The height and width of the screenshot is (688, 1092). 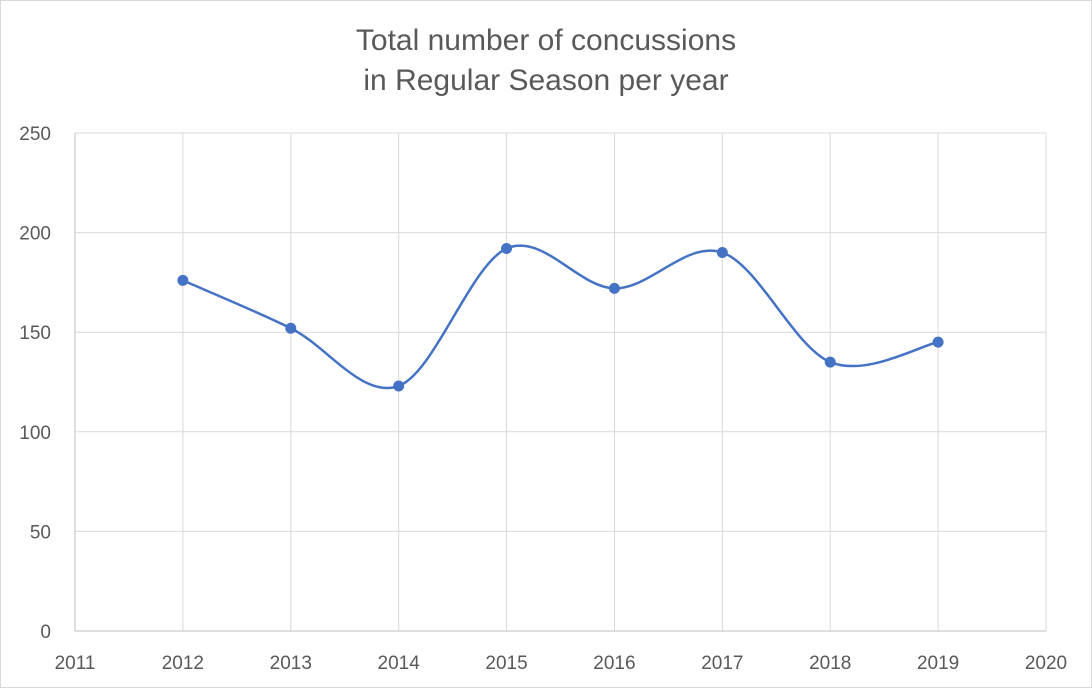 What do you see at coordinates (75, 663) in the screenshot?
I see `x-tick-label: 2011` at bounding box center [75, 663].